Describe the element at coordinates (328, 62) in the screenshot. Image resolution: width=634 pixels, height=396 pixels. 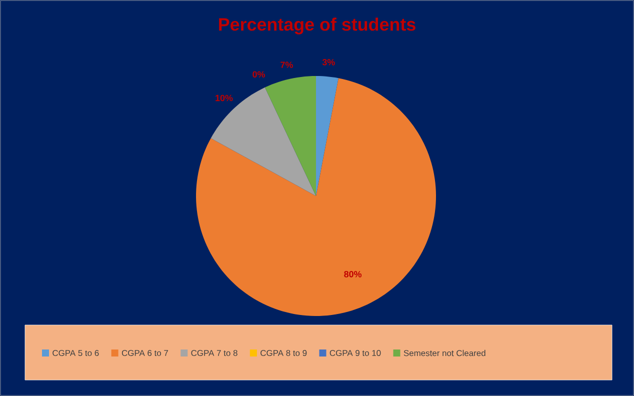
I see `data-label: 3%` at that location.